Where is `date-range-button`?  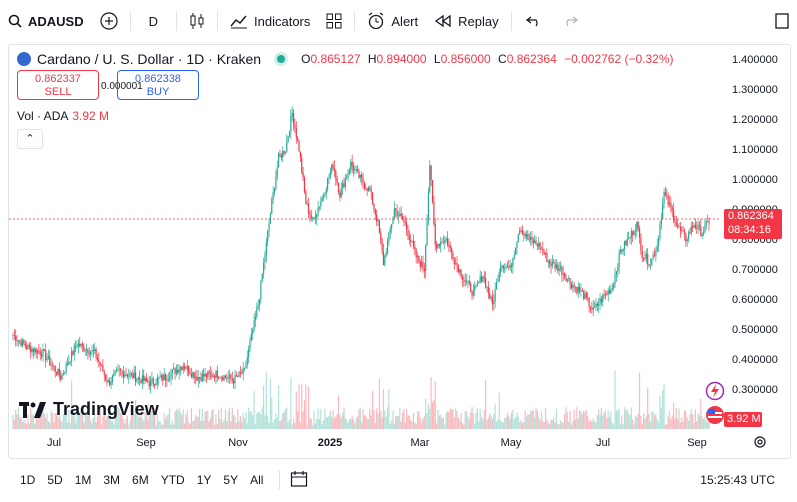 date-range-button is located at coordinates (299, 480).